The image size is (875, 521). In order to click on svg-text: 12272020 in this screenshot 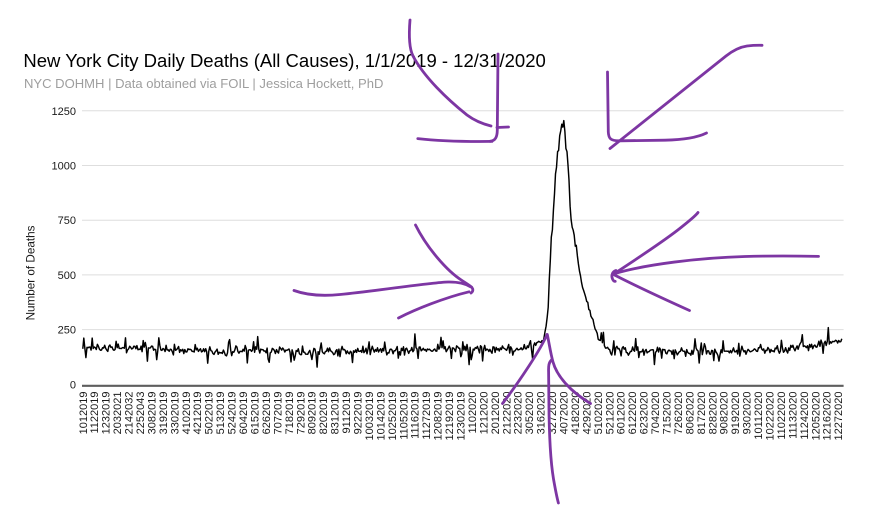, I will do `click(839, 416)`.